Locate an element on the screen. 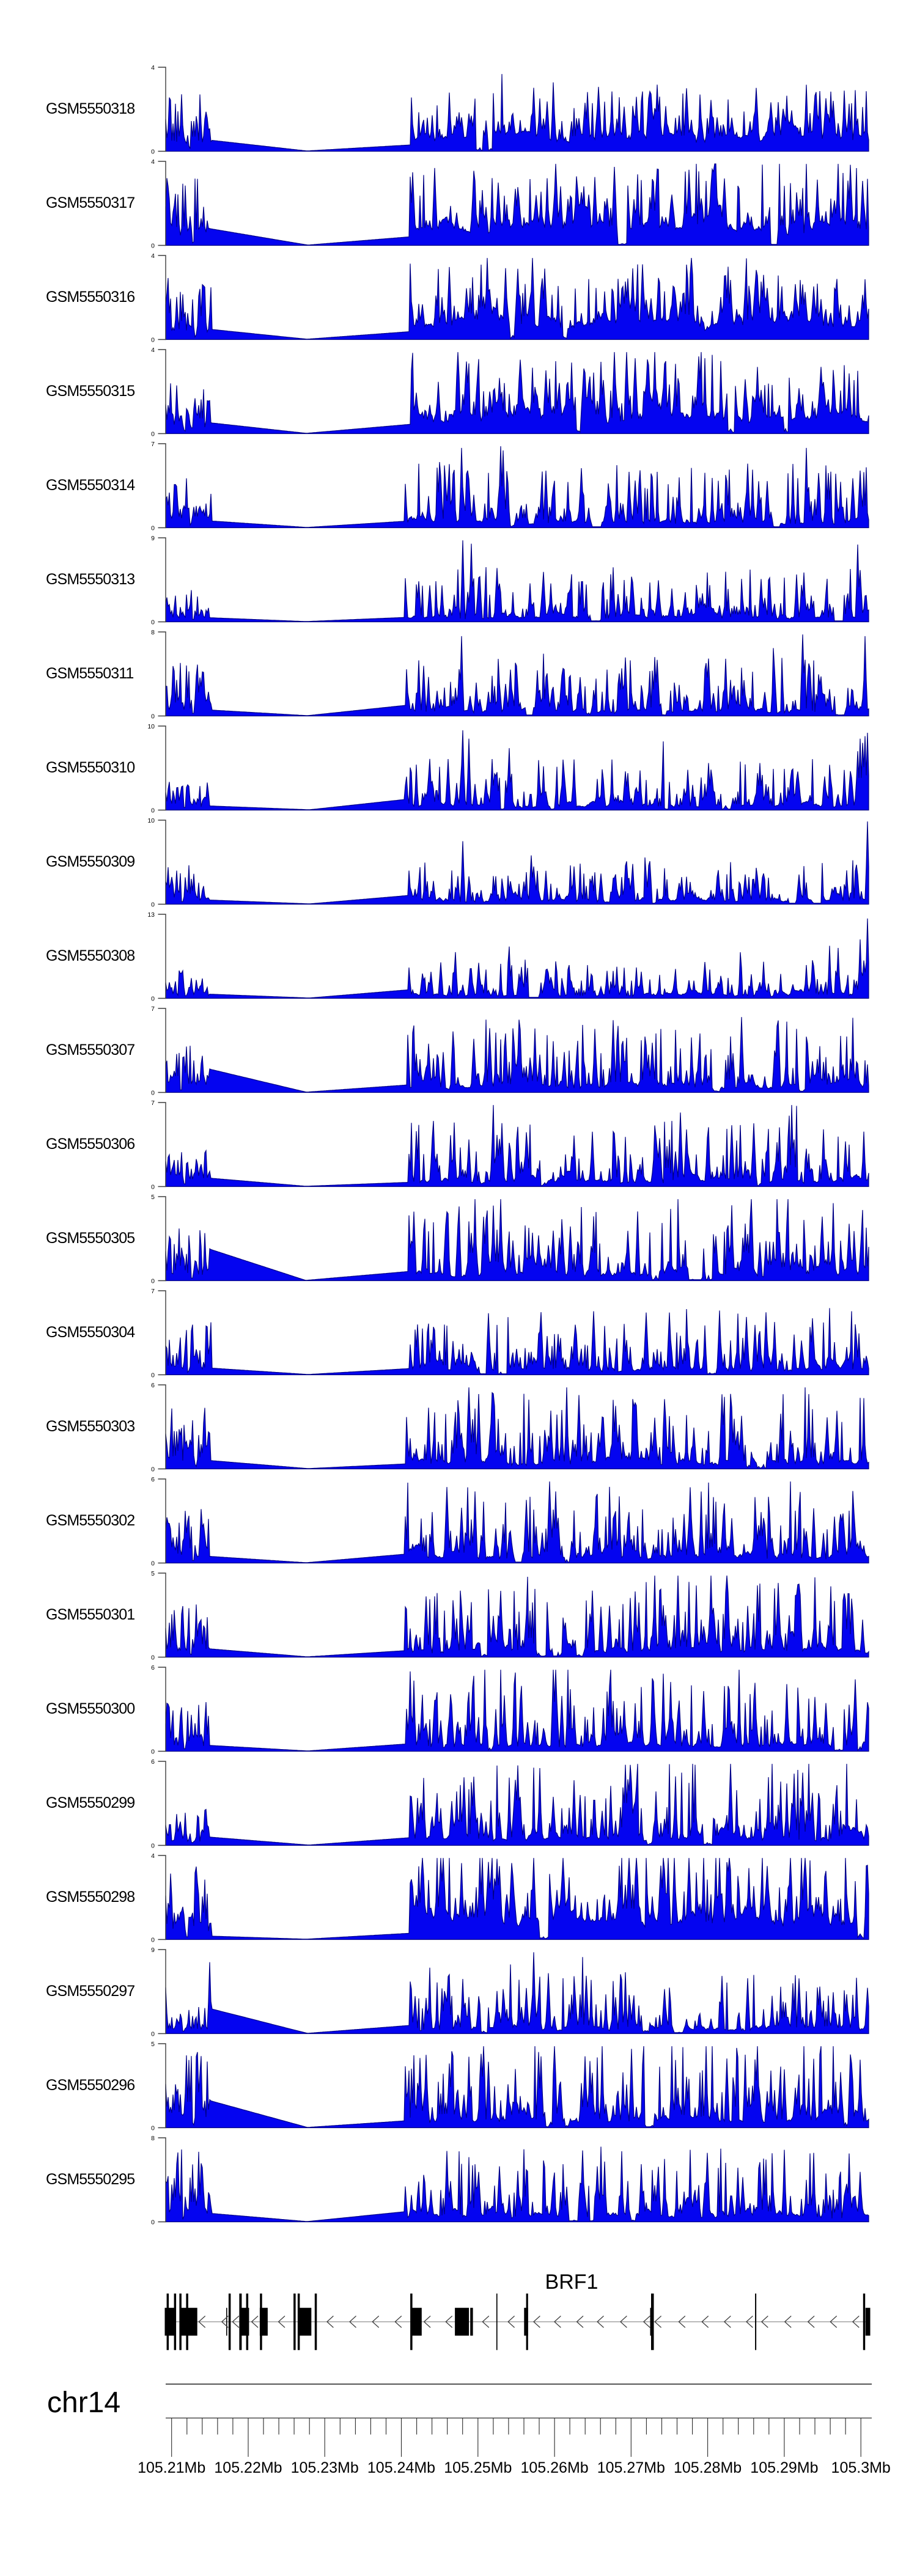  svg-text: GSM5550307 is located at coordinates (90, 1050).